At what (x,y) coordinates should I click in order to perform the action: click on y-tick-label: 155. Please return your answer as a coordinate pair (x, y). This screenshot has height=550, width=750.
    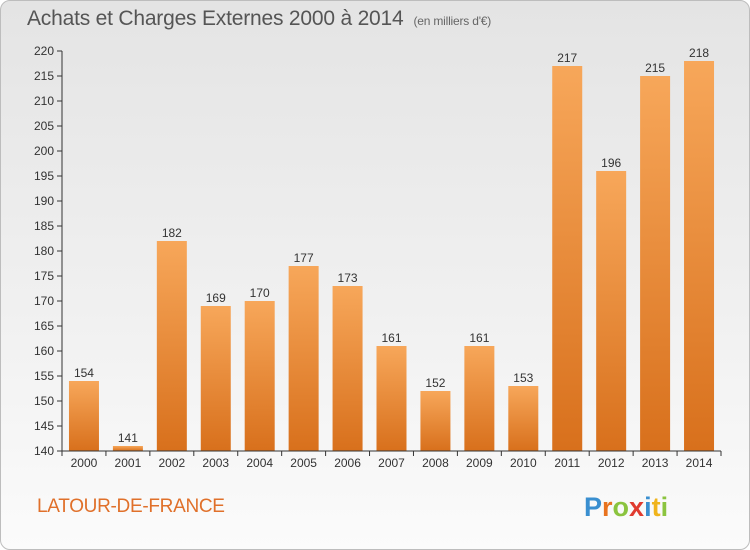
    Looking at the image, I should click on (44, 376).